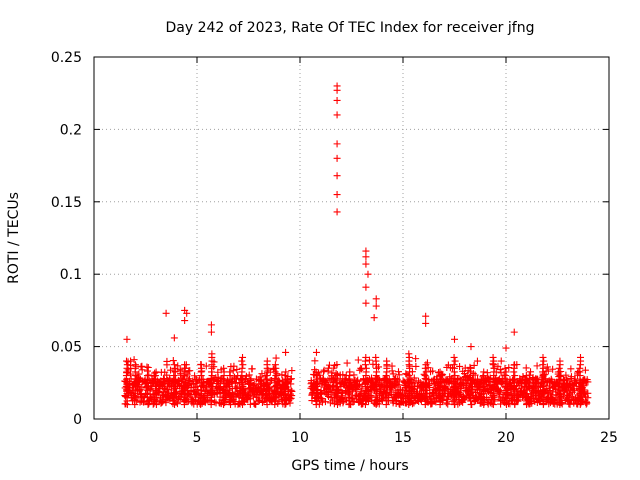 The height and width of the screenshot is (480, 640). I want to click on x-tick-label: 10, so click(300, 438).